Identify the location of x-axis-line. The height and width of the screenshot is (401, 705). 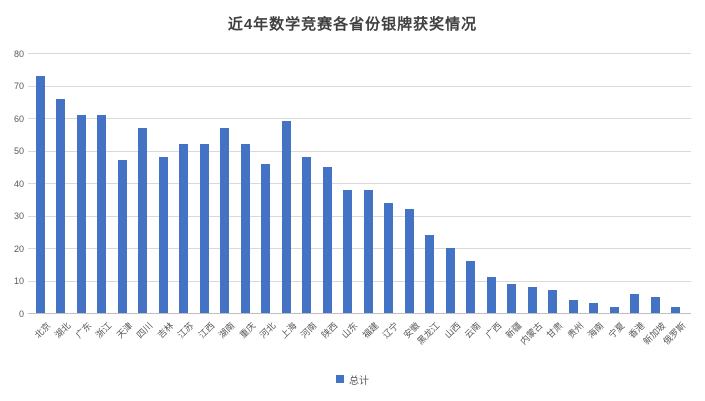
(359, 313).